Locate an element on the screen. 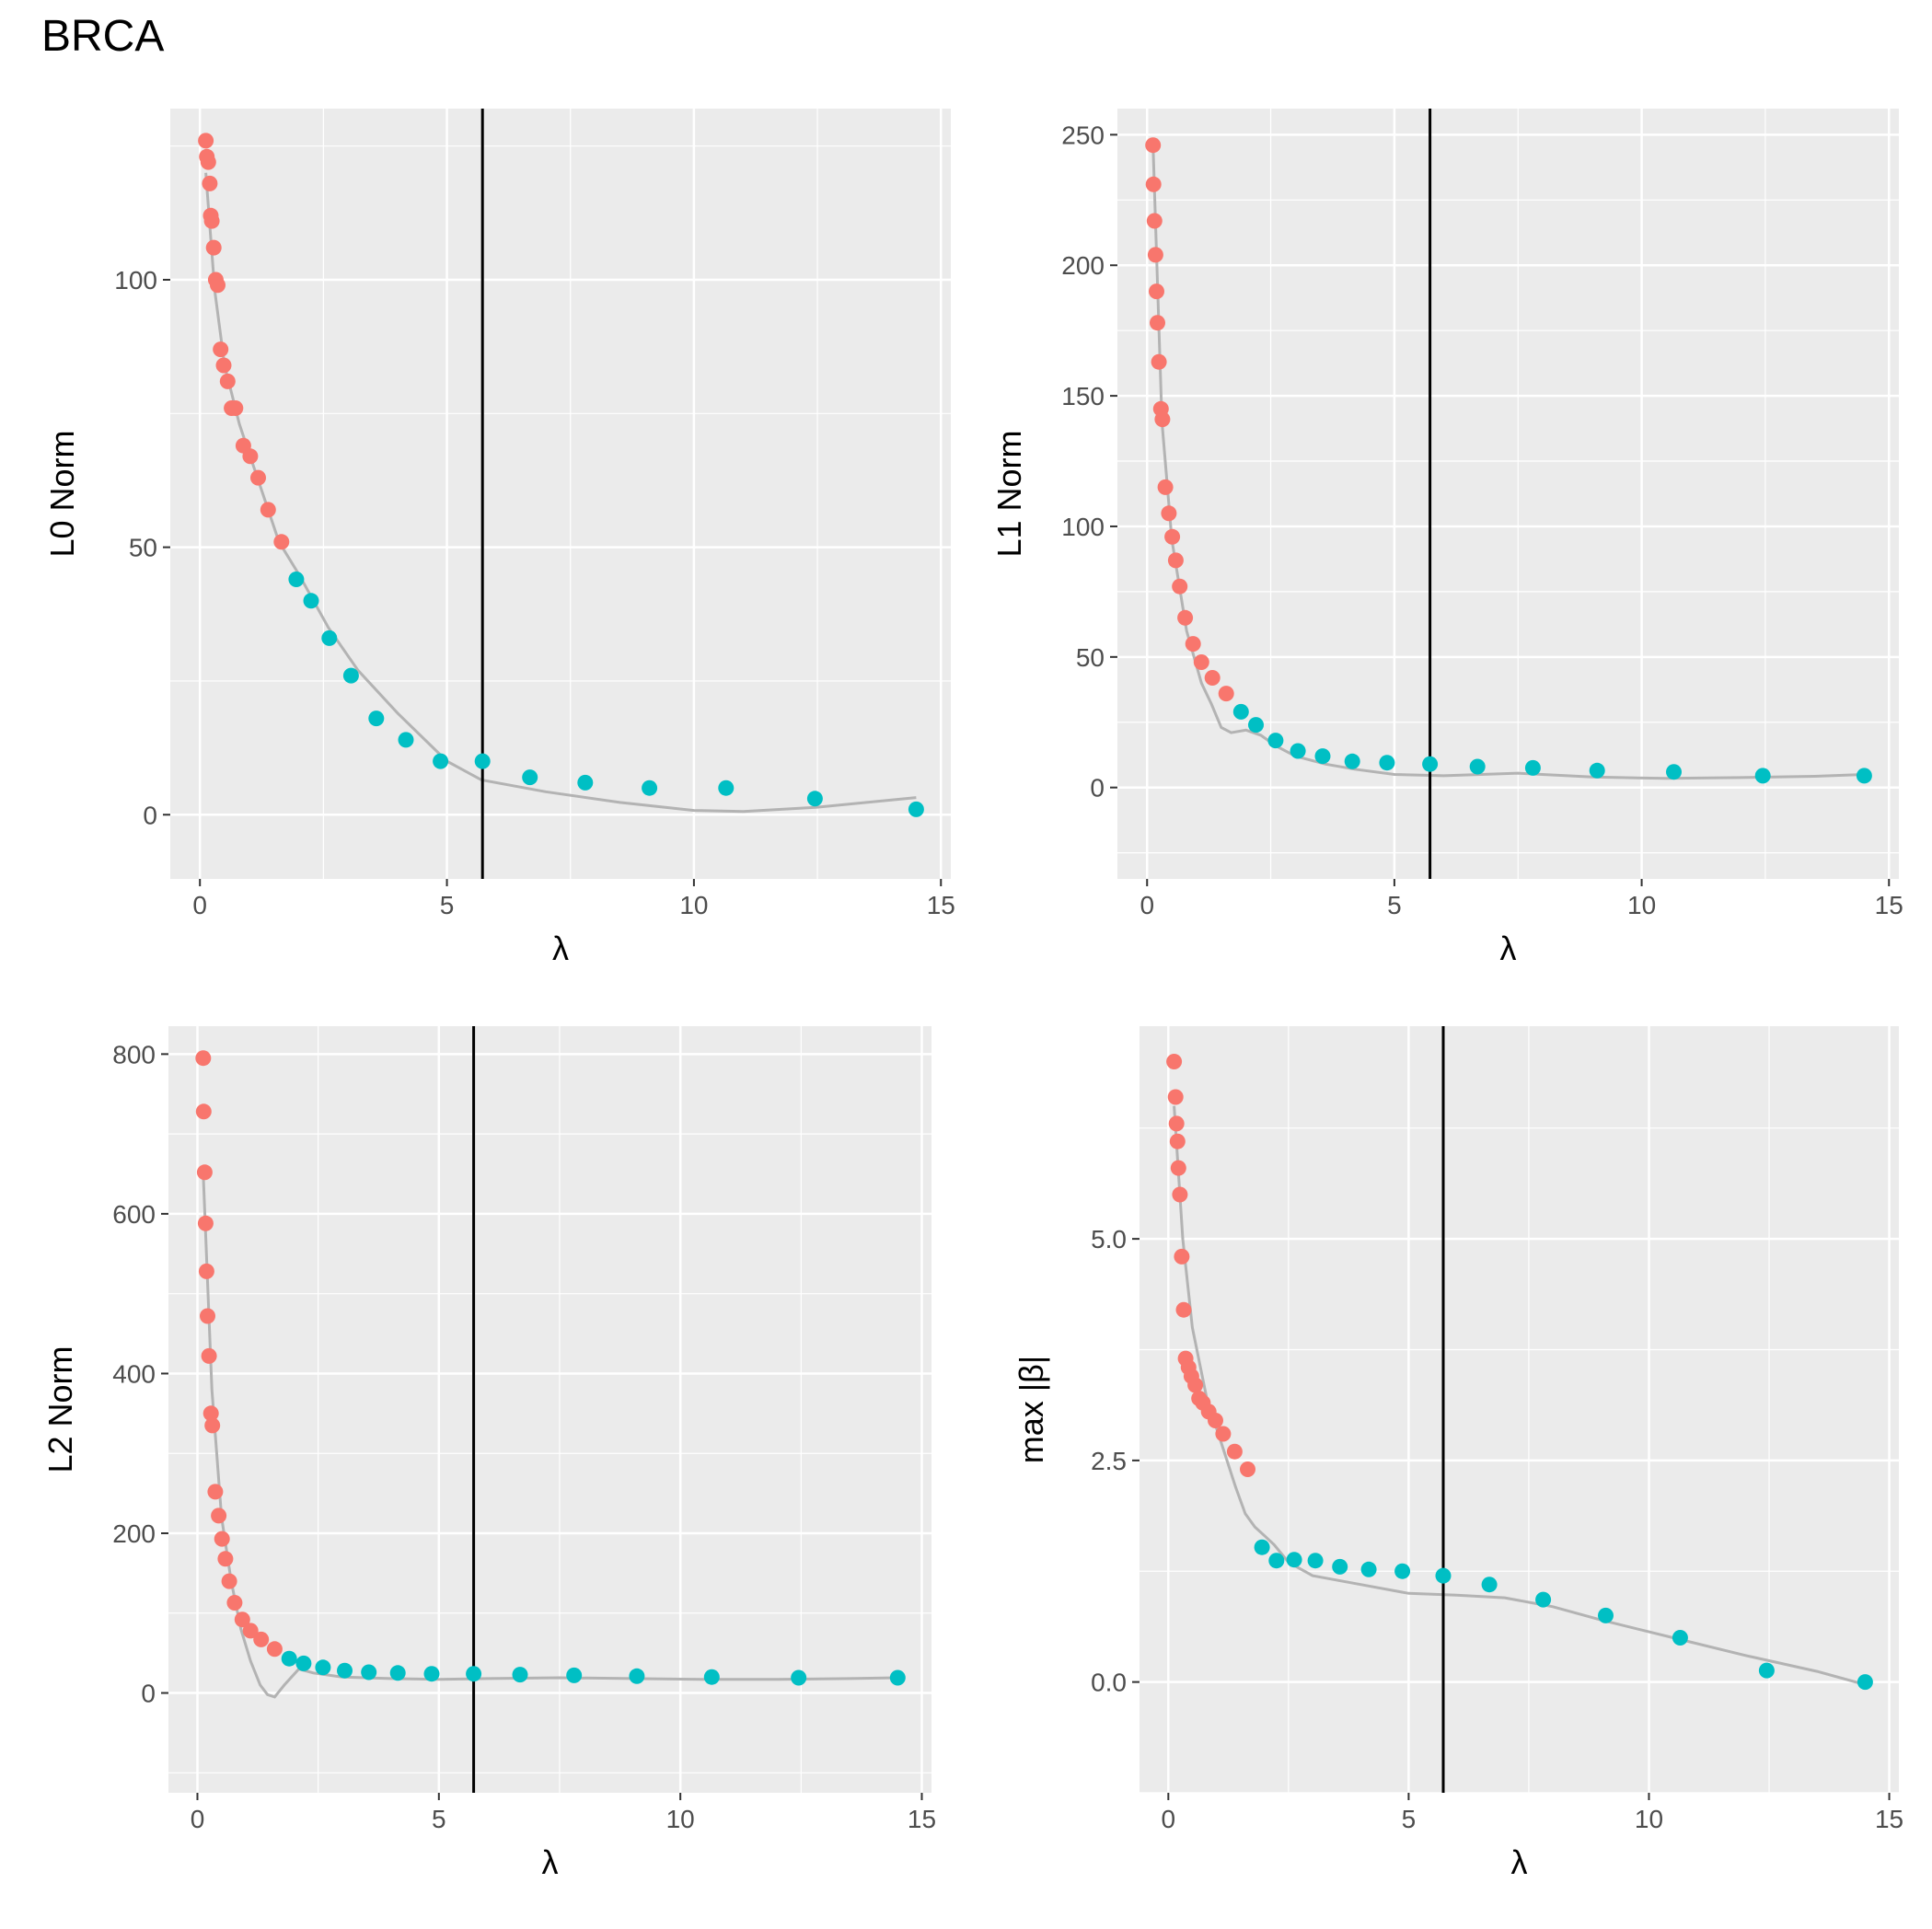  x-tick-label: 0 is located at coordinates (1147, 905).